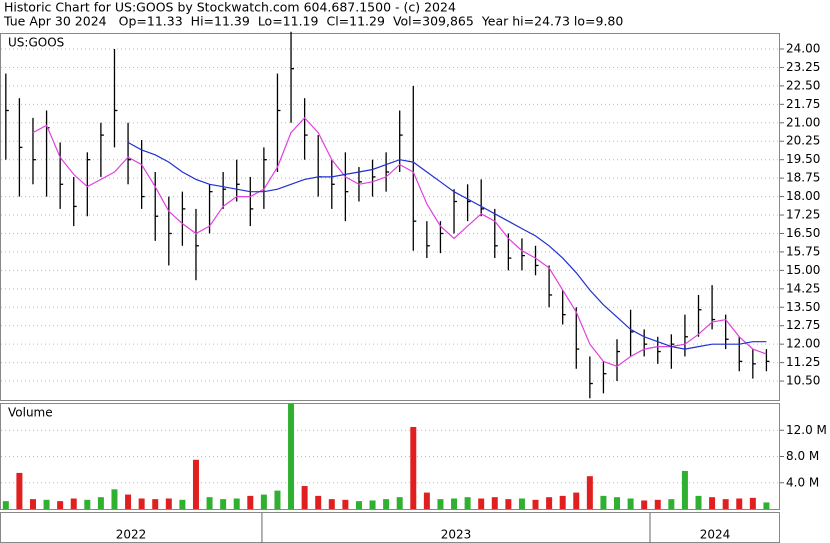 This screenshot has height=543, width=830. I want to click on y-tick-label: 4.0 M, so click(802, 482).